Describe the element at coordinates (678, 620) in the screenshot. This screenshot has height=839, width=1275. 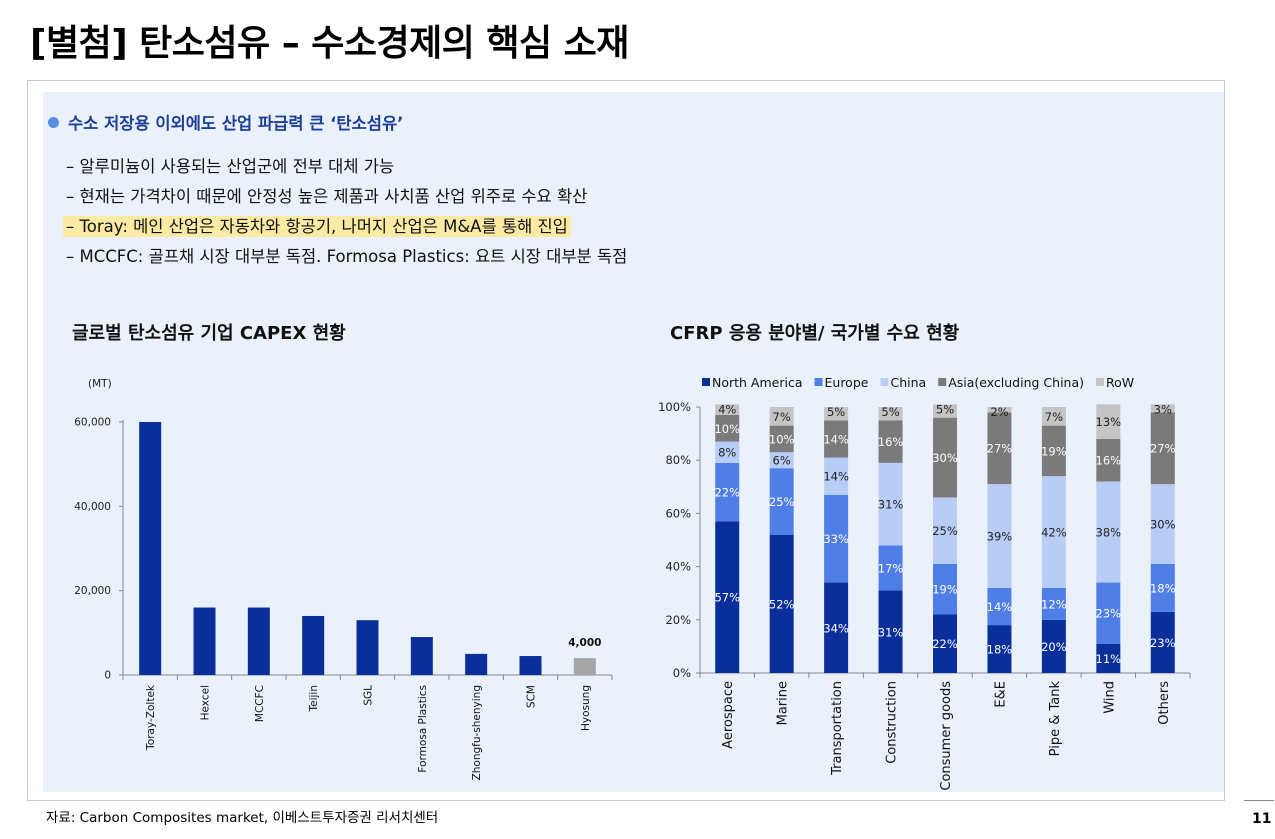
I see `y-tick-label: 20%` at that location.